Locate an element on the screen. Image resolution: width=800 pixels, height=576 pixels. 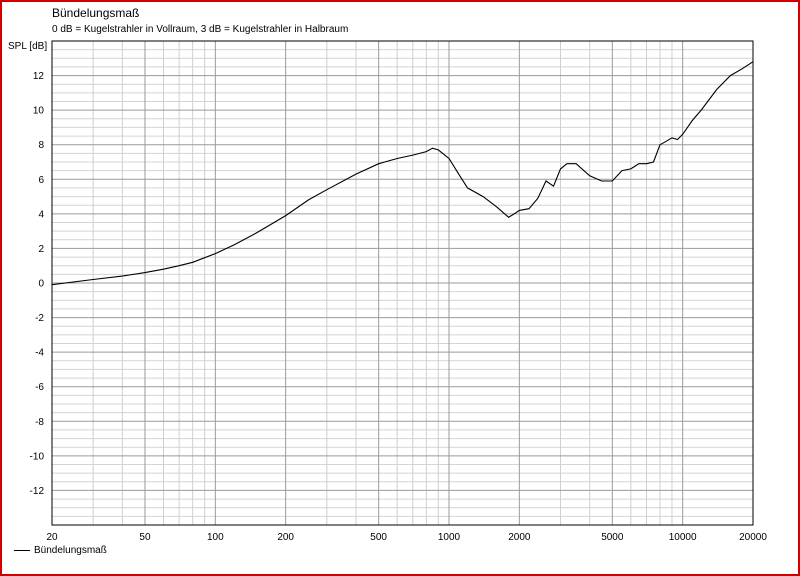
x-tick-label: 1000 is located at coordinates (449, 537).